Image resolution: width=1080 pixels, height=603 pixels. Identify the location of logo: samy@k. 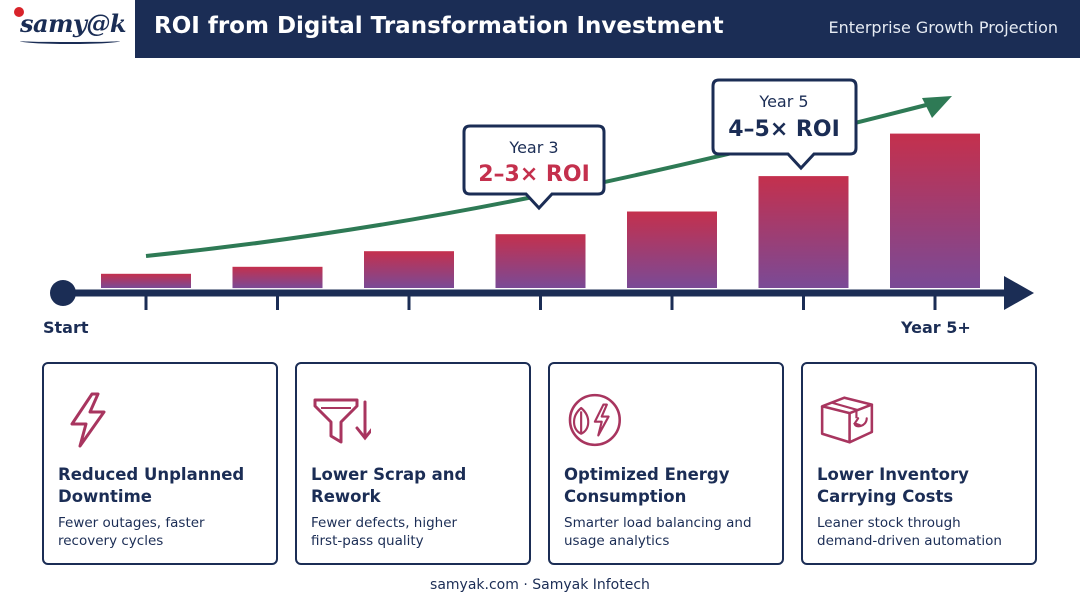
(67, 29).